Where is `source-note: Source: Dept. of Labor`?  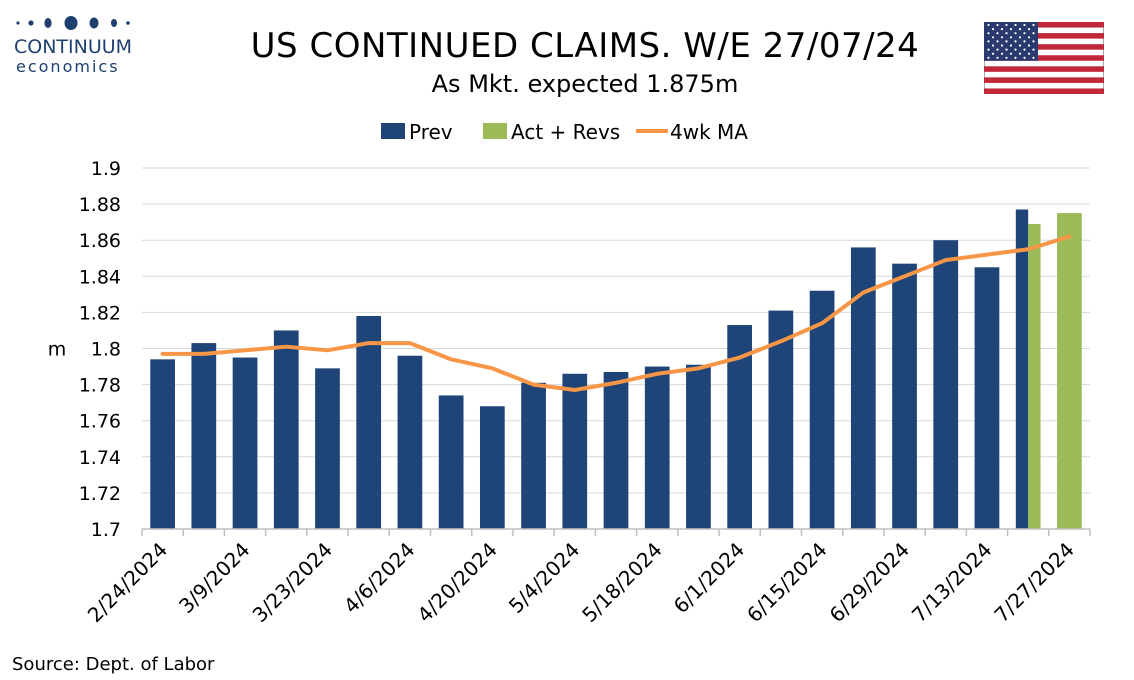
source-note: Source: Dept. of Labor is located at coordinates (113, 664).